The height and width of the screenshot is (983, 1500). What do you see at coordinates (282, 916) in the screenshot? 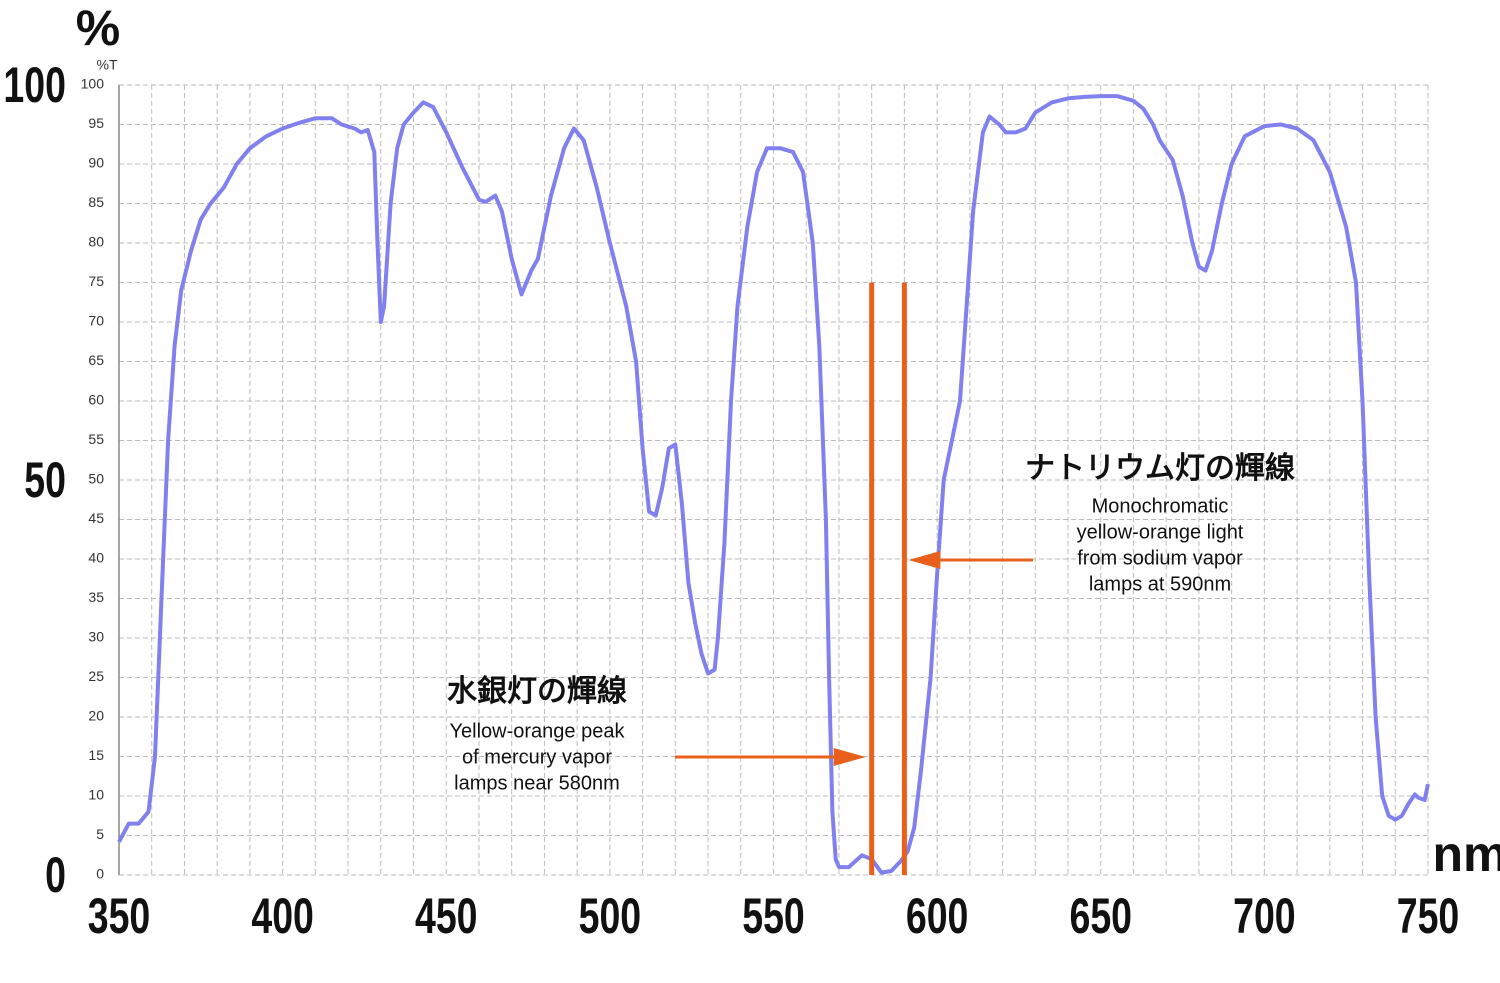
I see `x-tick-label: 400` at bounding box center [282, 916].